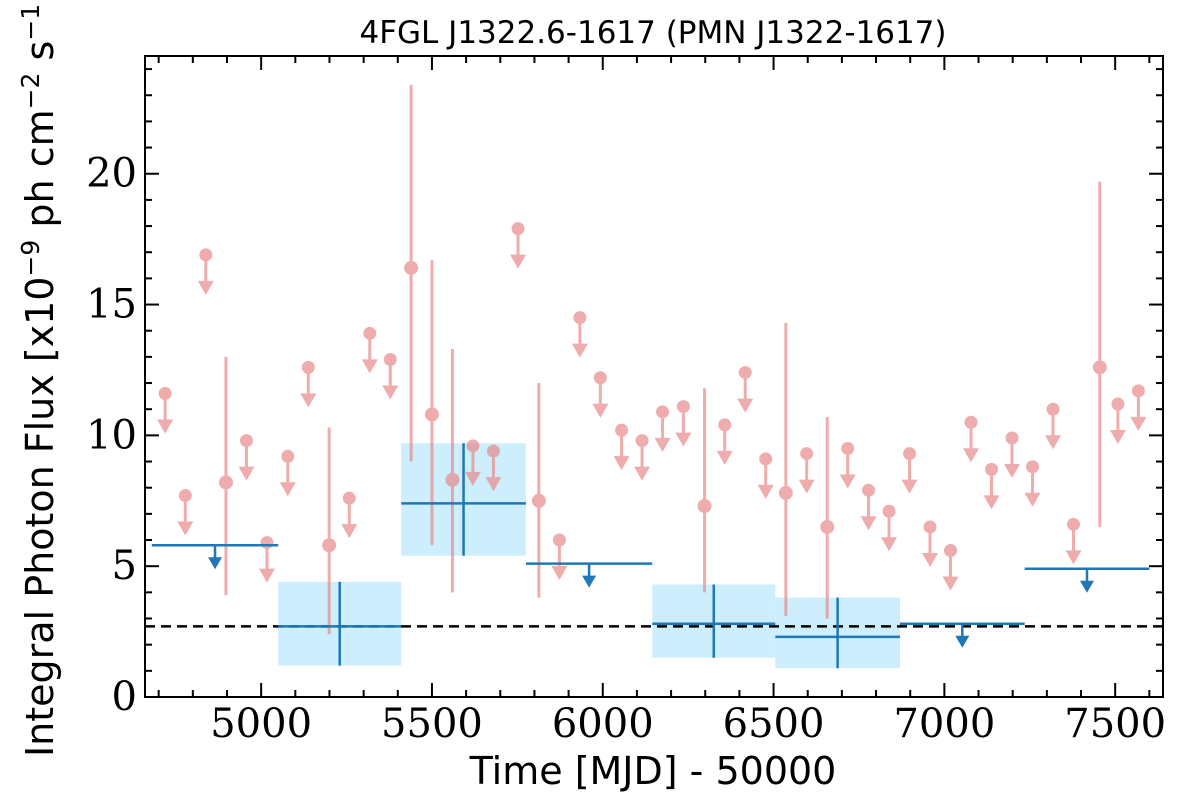 Image resolution: width=1200 pixels, height=800 pixels. Describe the element at coordinates (653, 771) in the screenshot. I see `x-axis-label: Time [MJD] - 50000` at that location.